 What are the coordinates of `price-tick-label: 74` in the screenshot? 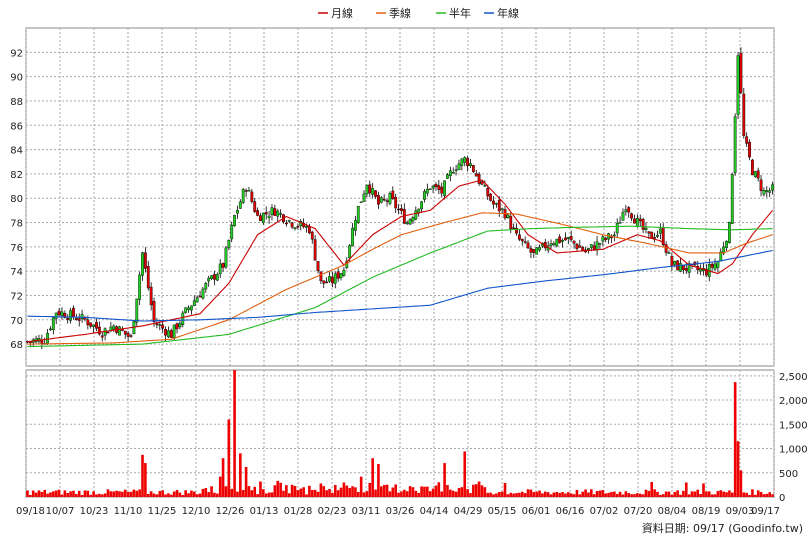 It's located at (16, 272).